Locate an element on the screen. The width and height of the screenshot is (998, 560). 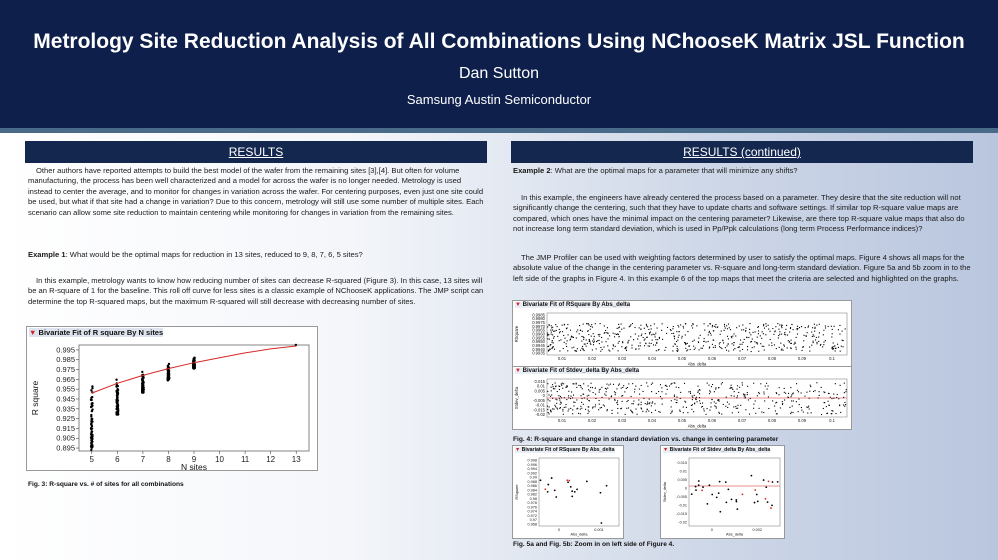
y-tick-label: 0.986 is located at coordinates (532, 486).